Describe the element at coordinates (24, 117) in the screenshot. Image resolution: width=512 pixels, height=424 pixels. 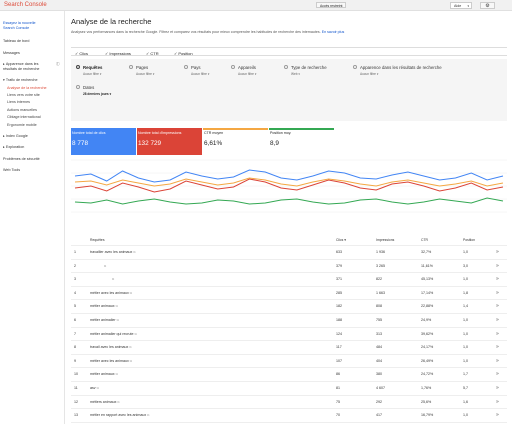
I see `sidebar-item: Ciblage international` at that location.